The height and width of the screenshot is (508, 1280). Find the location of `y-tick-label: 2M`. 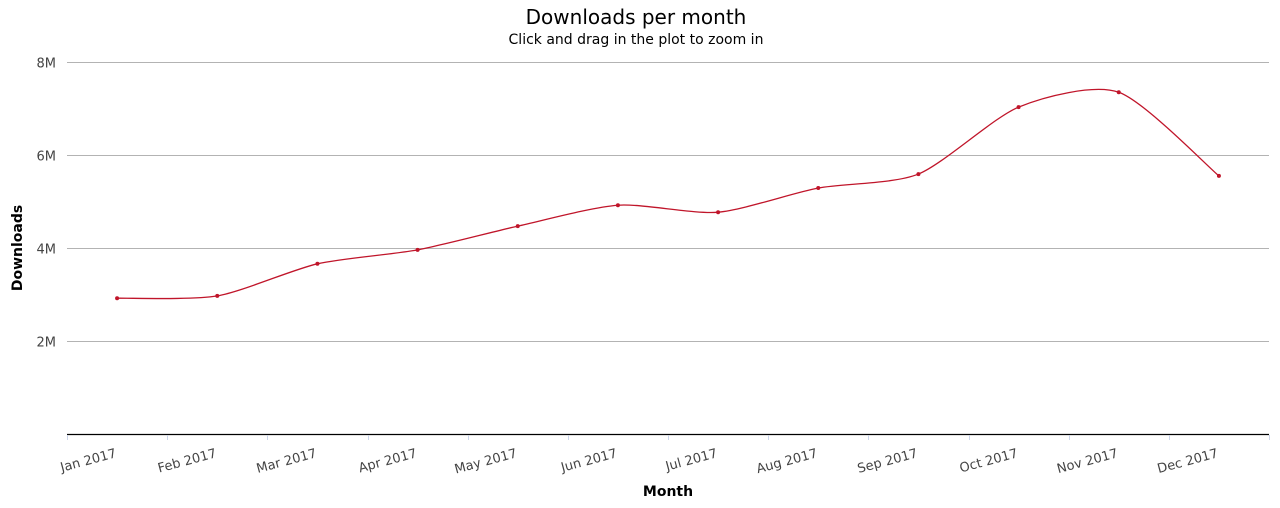

y-tick-label: 2M is located at coordinates (47, 343).